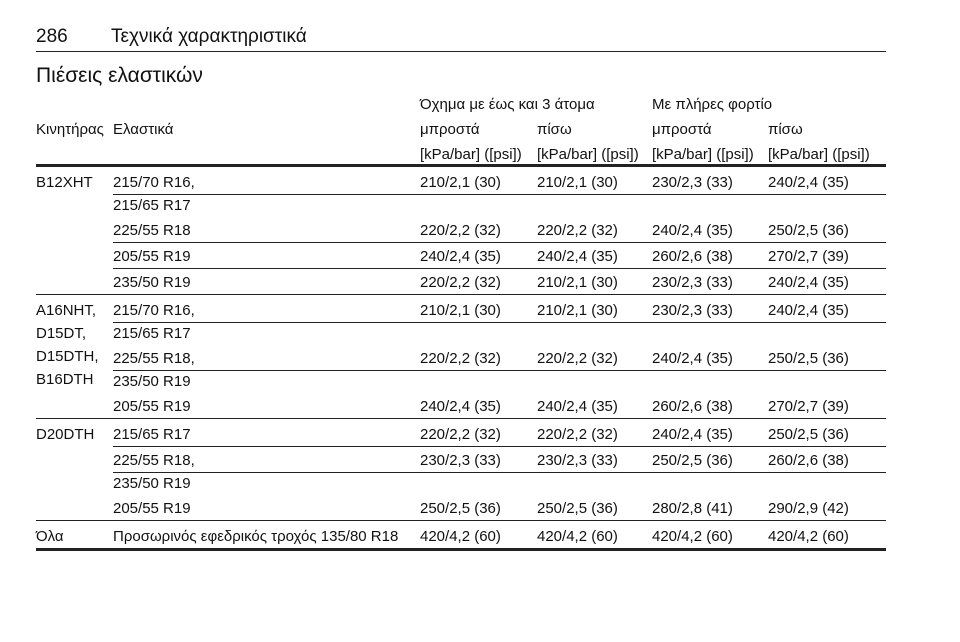  I want to click on header-rule, so click(461, 51).